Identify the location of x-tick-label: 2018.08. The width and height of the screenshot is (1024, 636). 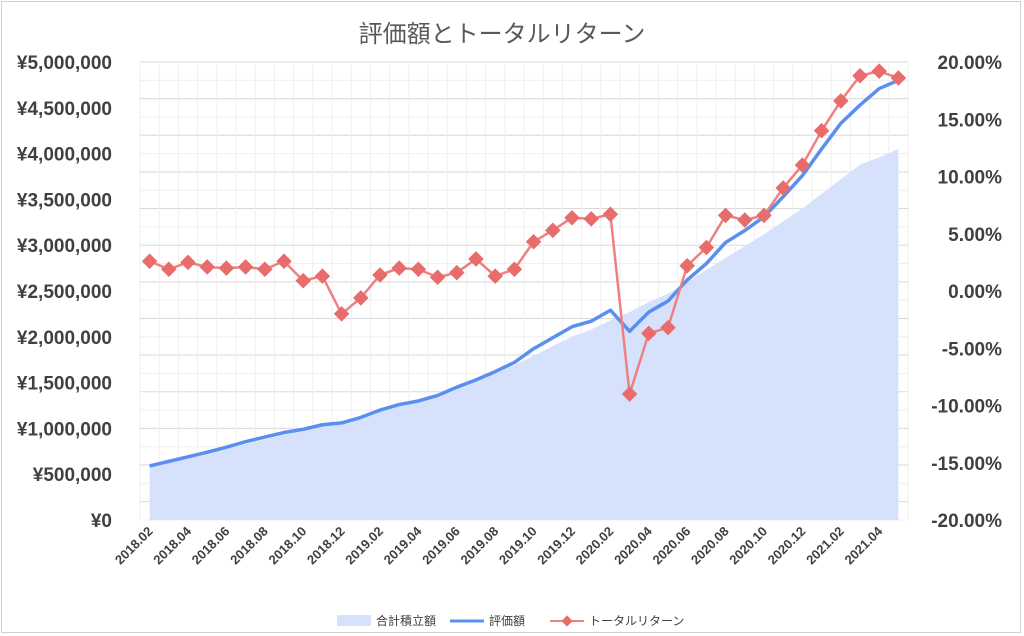
(249, 546).